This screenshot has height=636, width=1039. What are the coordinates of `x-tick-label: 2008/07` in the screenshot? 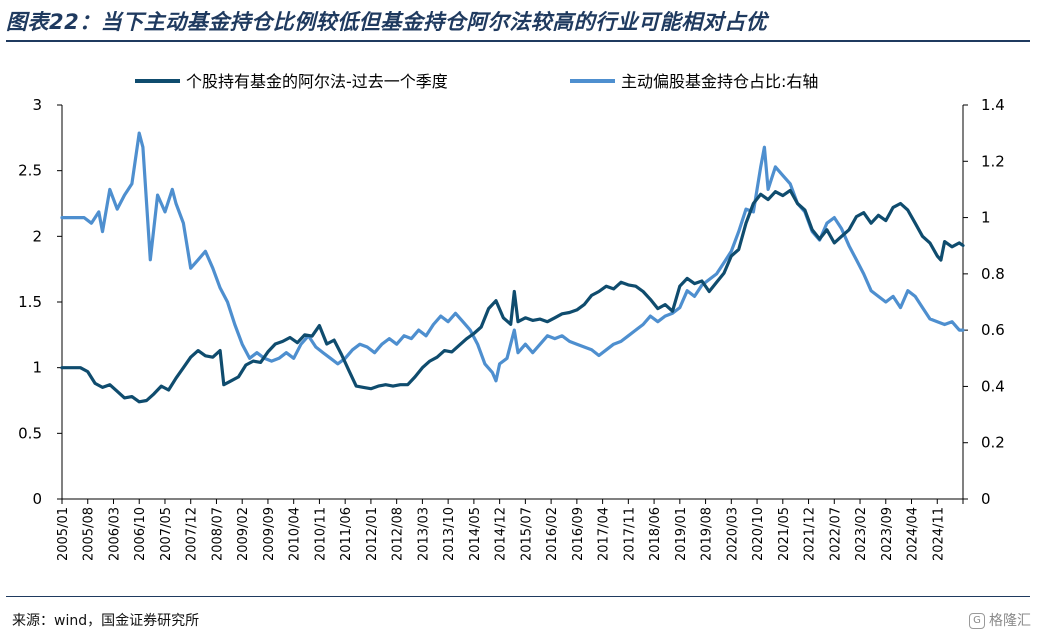 It's located at (217, 534).